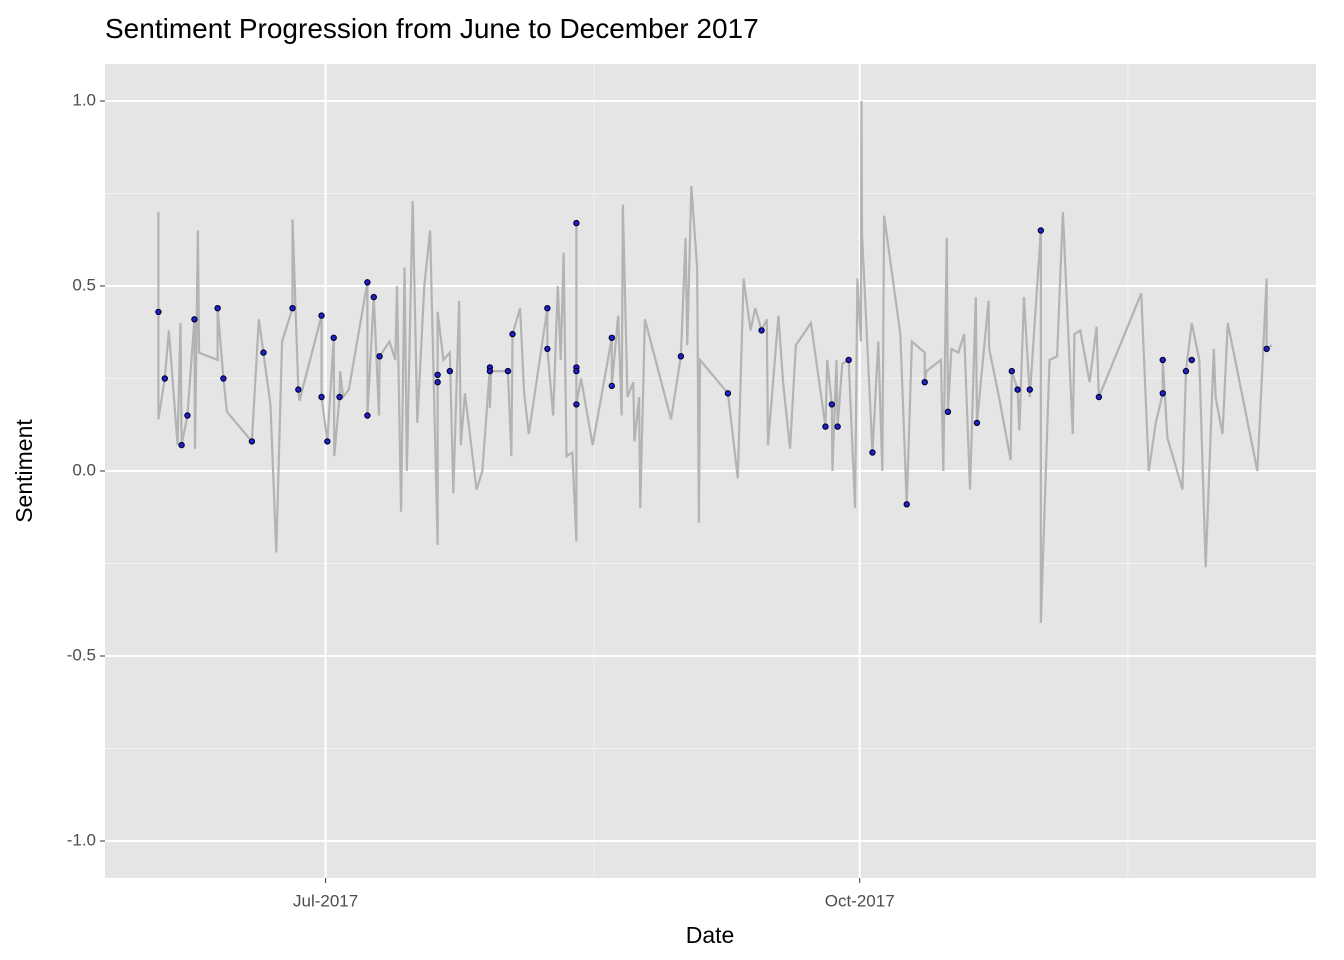 This screenshot has width=1344, height=960. What do you see at coordinates (84, 99) in the screenshot?
I see `y-tick-label: 1.0` at bounding box center [84, 99].